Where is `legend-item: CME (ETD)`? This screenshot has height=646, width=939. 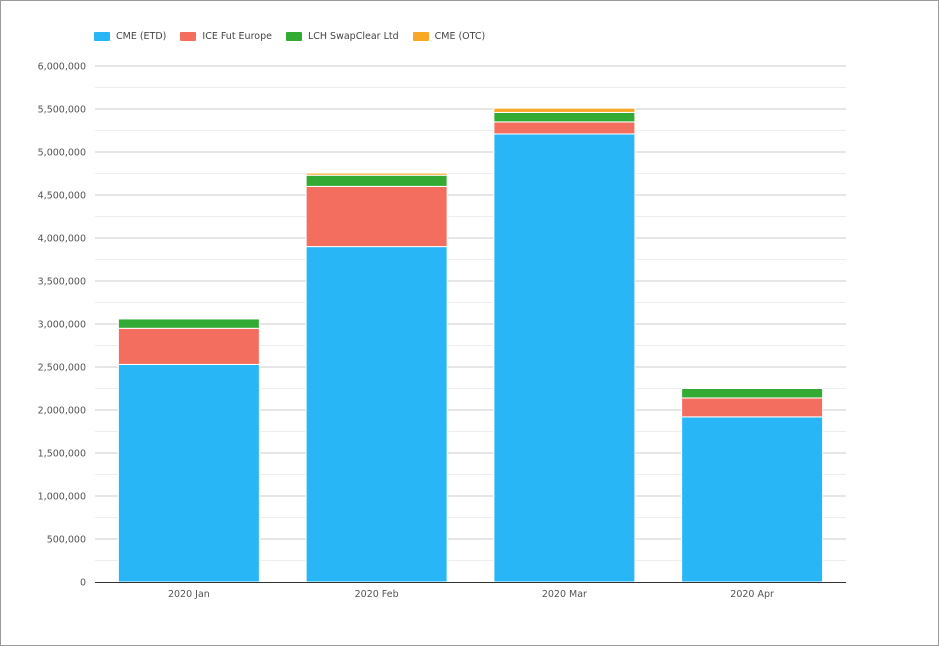 legend-item: CME (ETD) is located at coordinates (130, 36).